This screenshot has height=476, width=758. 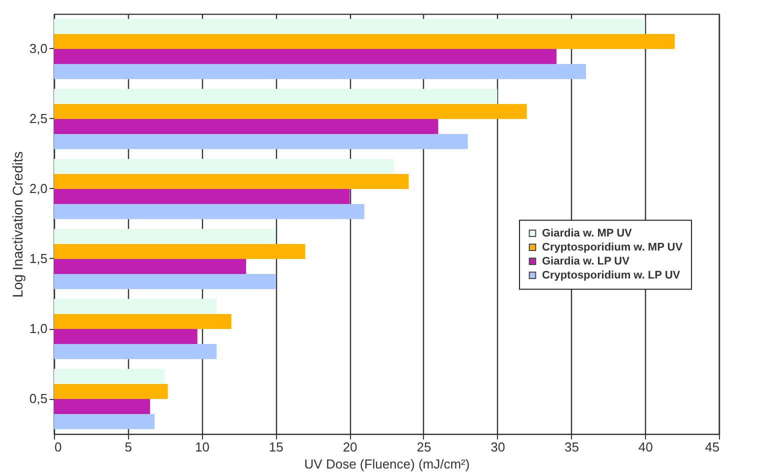 What do you see at coordinates (350, 447) in the screenshot?
I see `x-tick-label: 20` at bounding box center [350, 447].